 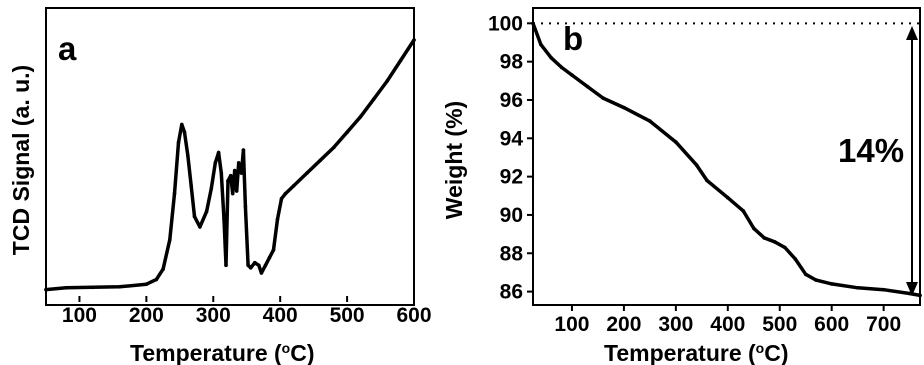 I want to click on panel-a-x-tick-label: 400, so click(x=280, y=315).